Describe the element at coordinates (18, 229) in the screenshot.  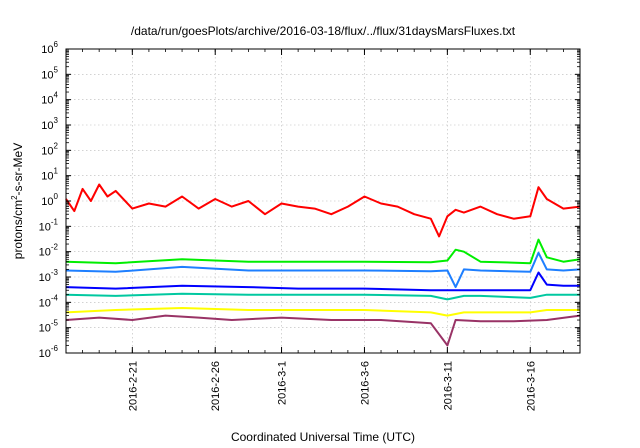
I see `y-axis-label-pre: protons/cm` at that location.